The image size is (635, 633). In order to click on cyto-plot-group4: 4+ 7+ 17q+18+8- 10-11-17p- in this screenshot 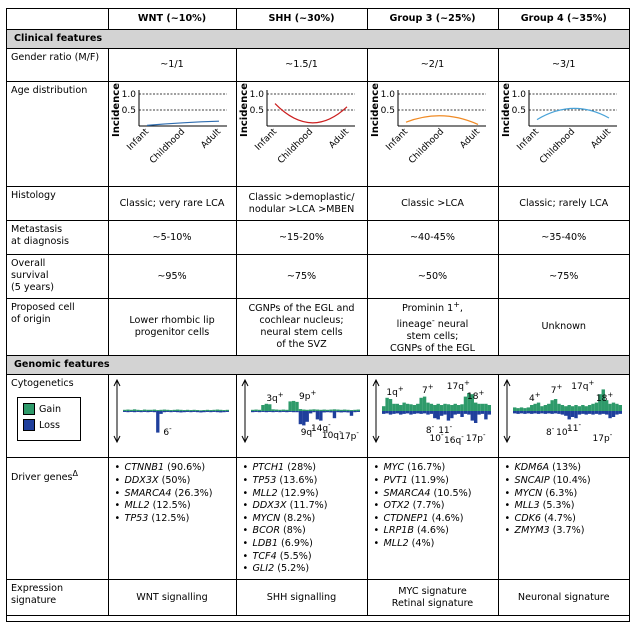, I will do `click(563, 411)`.